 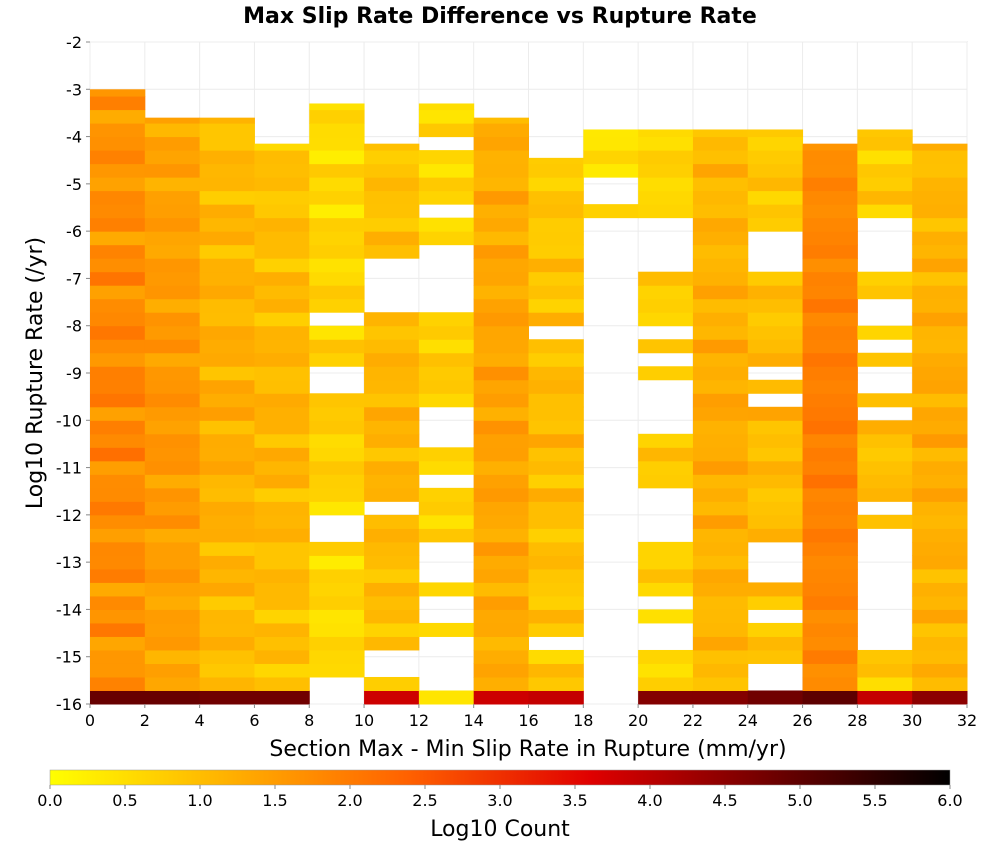 I want to click on x-tick-label: 22, so click(x=693, y=720).